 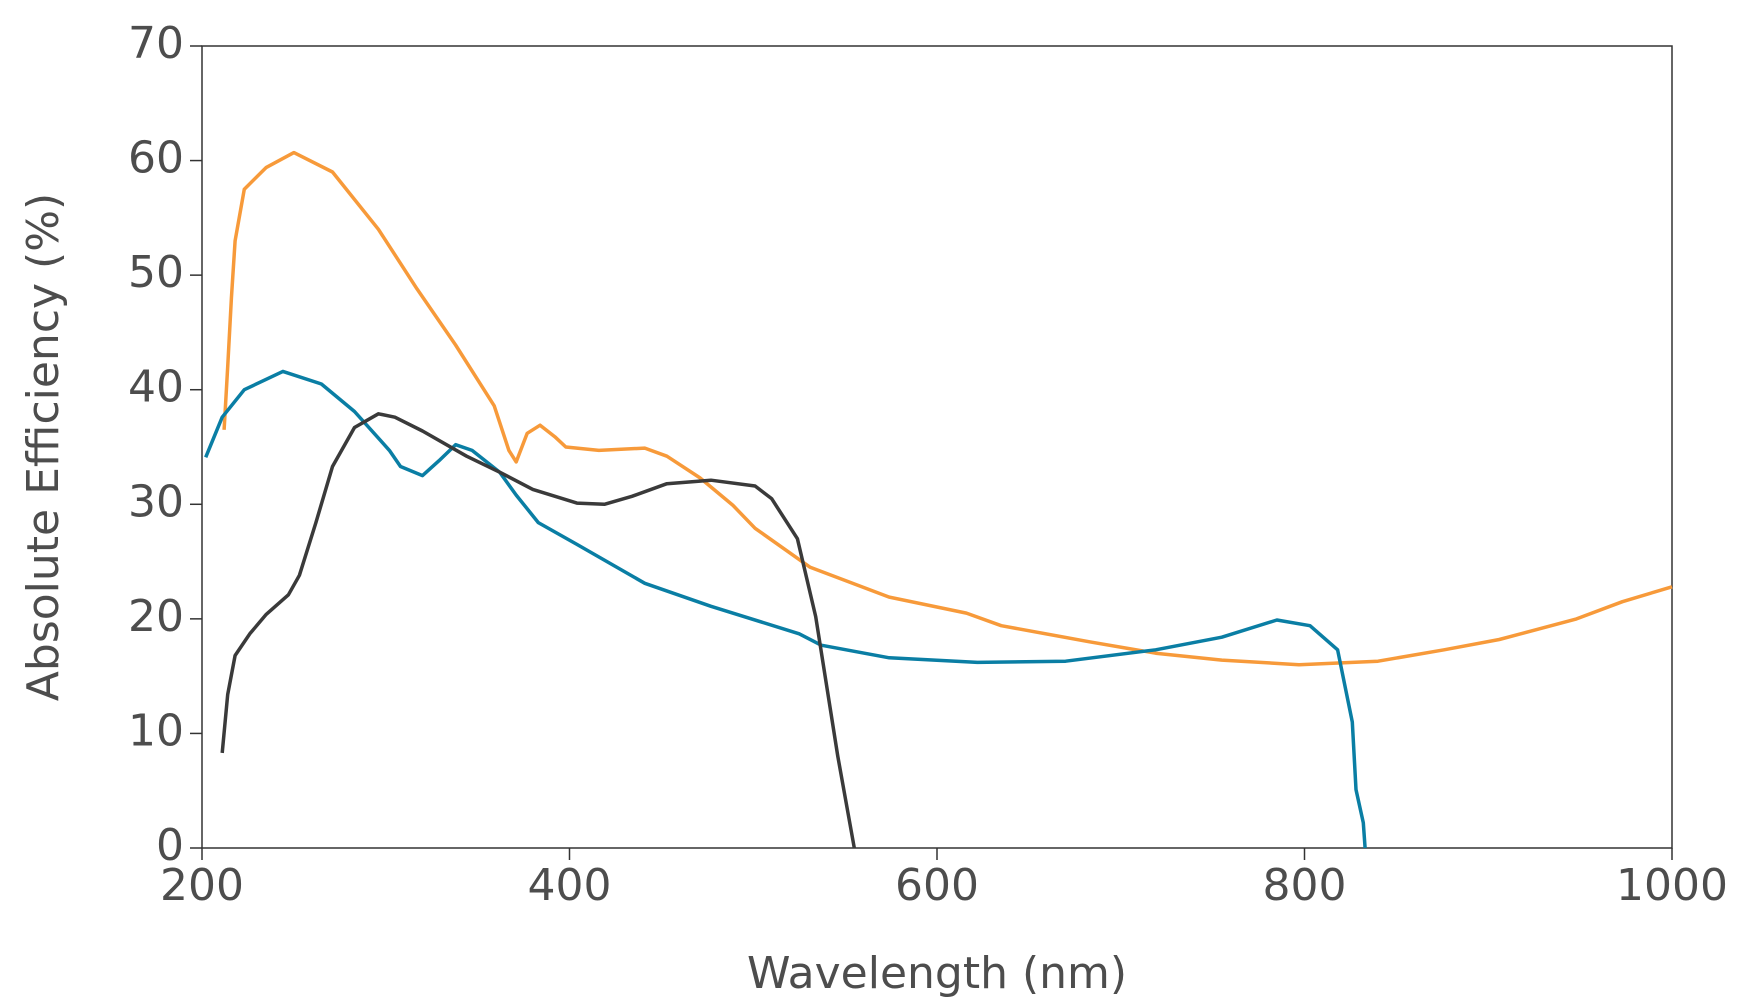 What do you see at coordinates (937, 885) in the screenshot?
I see `x-tick-label: 600` at bounding box center [937, 885].